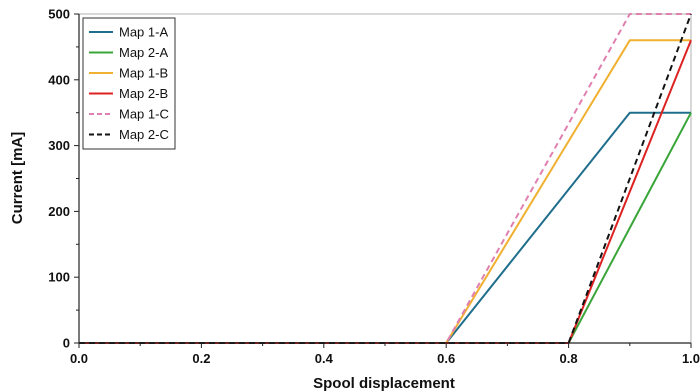 The height and width of the screenshot is (392, 700). What do you see at coordinates (59, 145) in the screenshot?
I see `y-tick-label: 300` at bounding box center [59, 145].